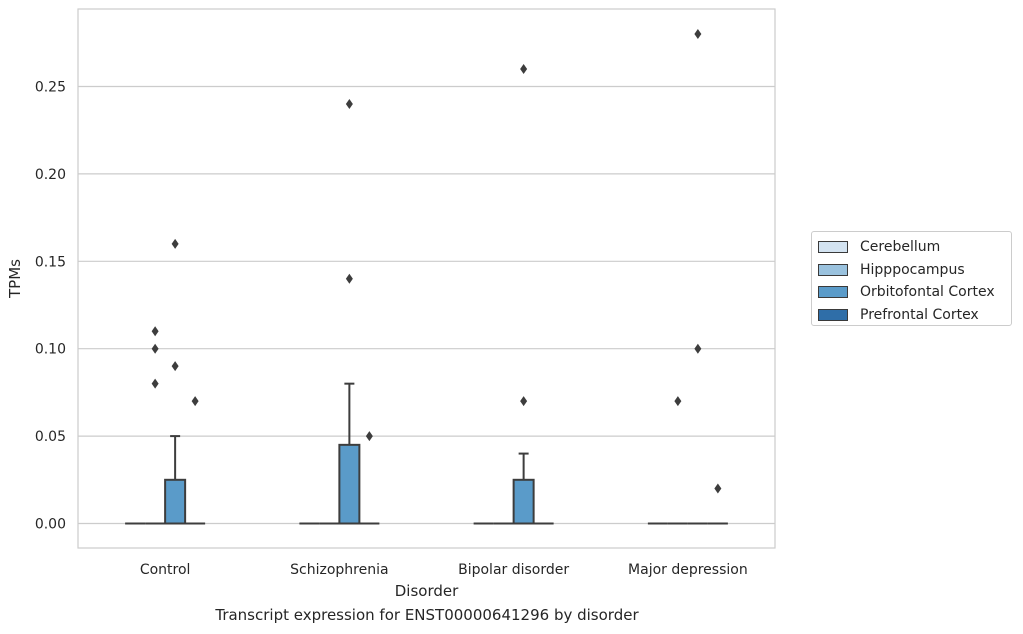 This screenshot has height=634, width=1023. What do you see at coordinates (426, 453) in the screenshot?
I see `box-series` at bounding box center [426, 453].